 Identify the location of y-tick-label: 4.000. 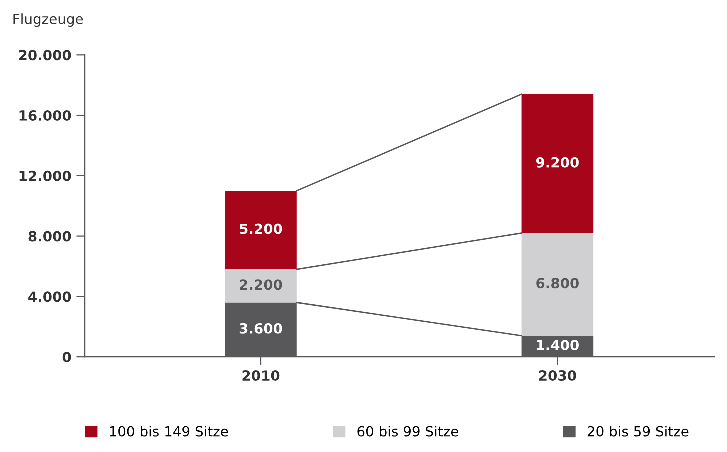
(50, 297).